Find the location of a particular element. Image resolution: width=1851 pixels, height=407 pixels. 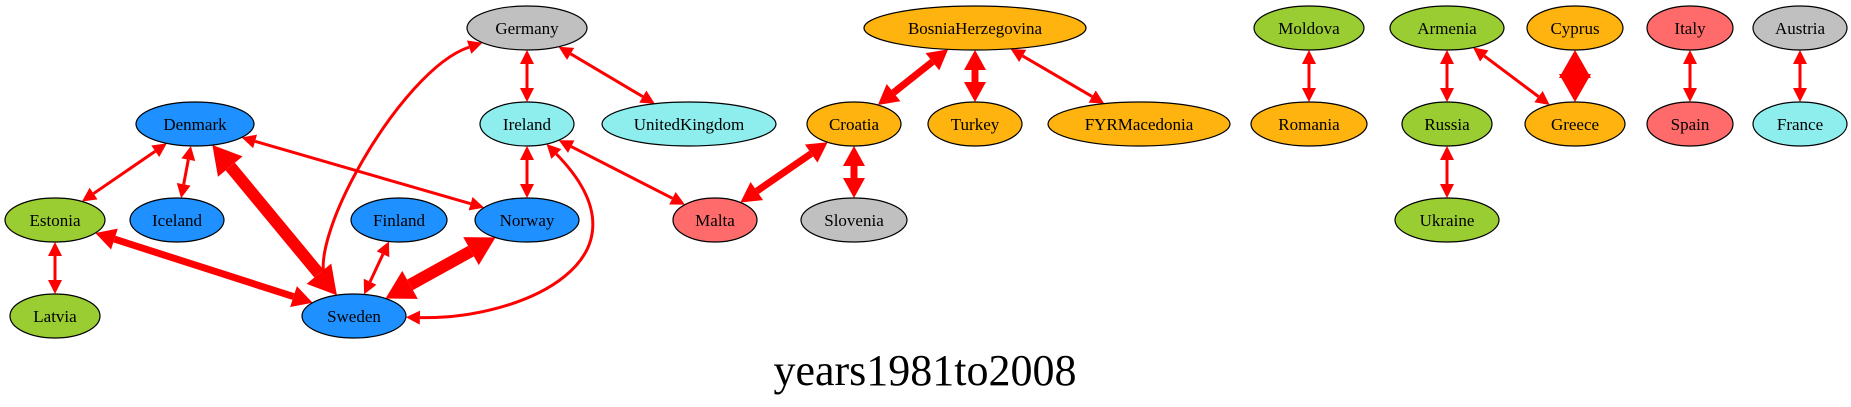

node-label: Armenia is located at coordinates (1447, 28).